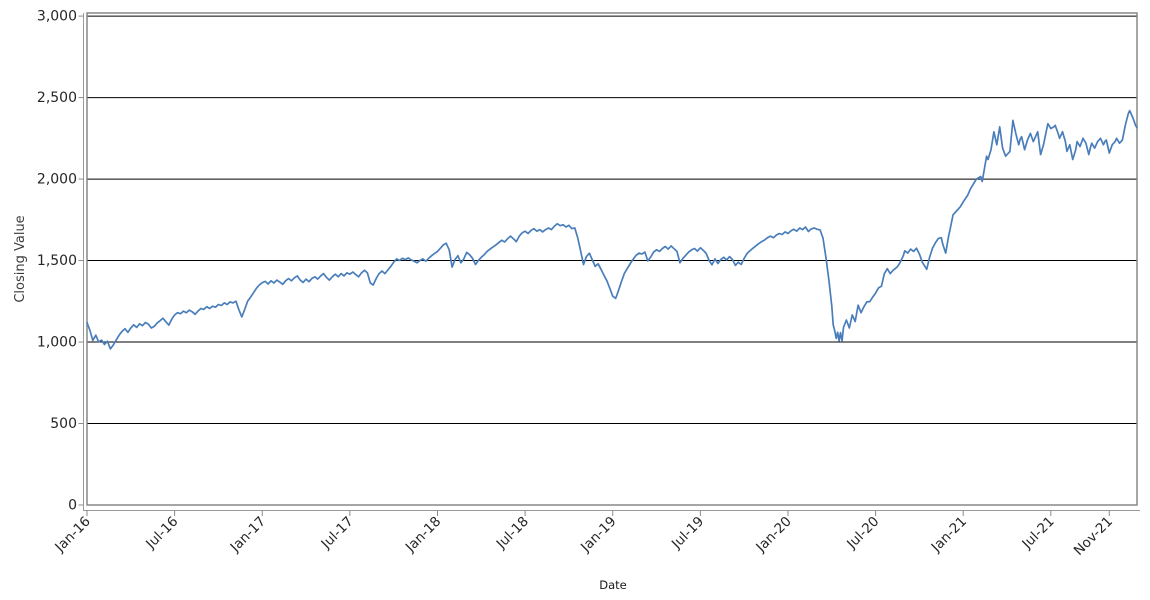 The height and width of the screenshot is (600, 1150). Describe the element at coordinates (512, 533) in the screenshot. I see `x-tick-label: Jul-18` at that location.